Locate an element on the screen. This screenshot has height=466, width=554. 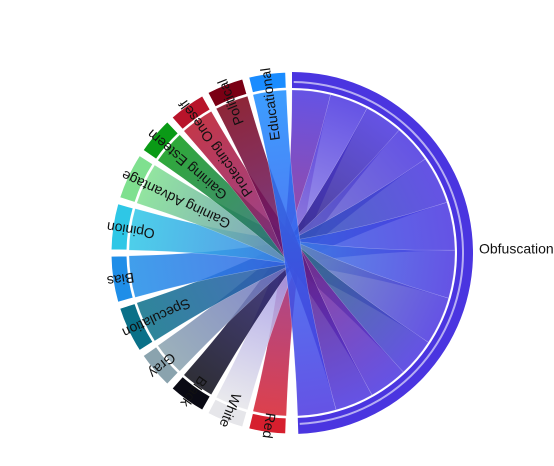
label-bias: Bias is located at coordinates (120, 280).